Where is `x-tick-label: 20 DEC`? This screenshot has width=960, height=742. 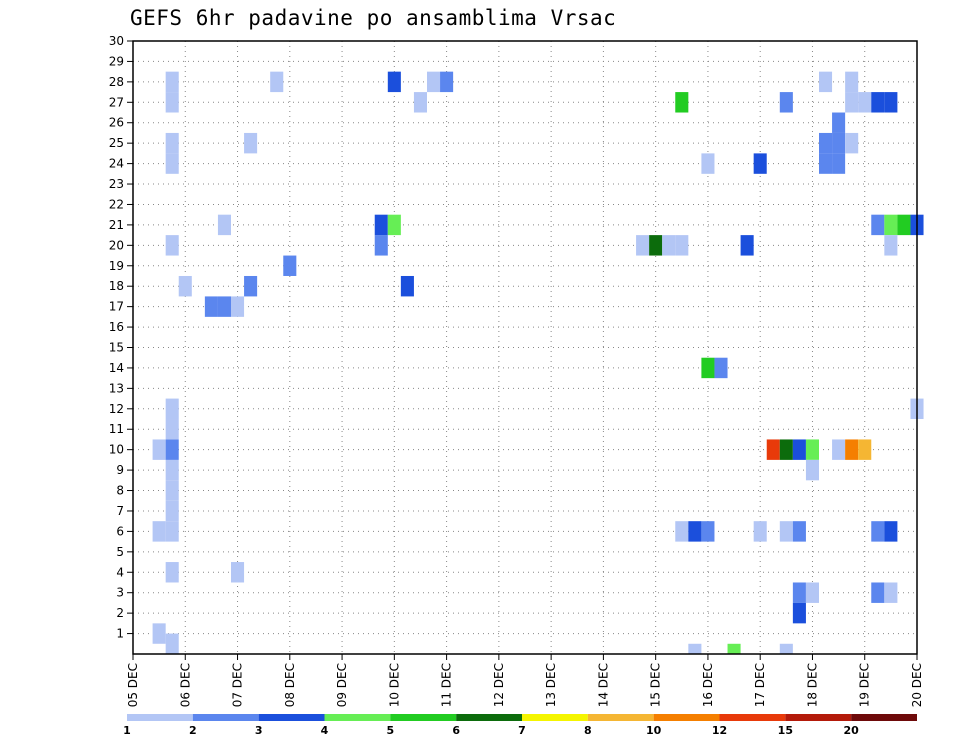
x-tick-label: 20 DEC is located at coordinates (917, 685).